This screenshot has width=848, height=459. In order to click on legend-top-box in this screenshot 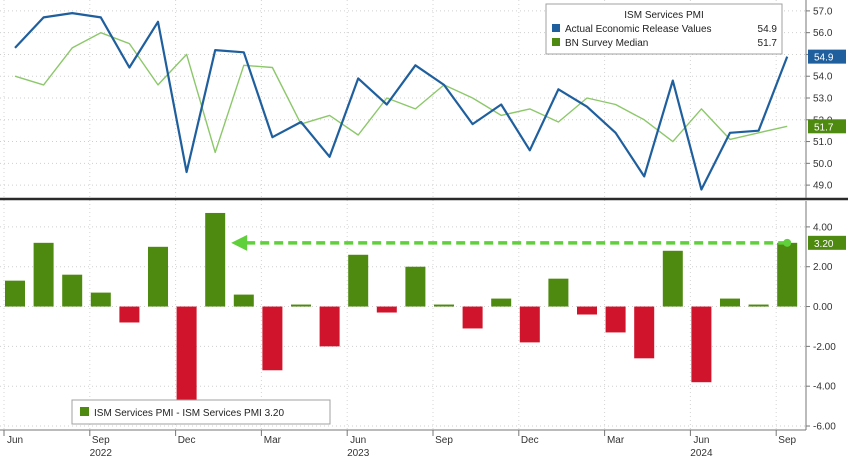, I will do `click(664, 29)`.